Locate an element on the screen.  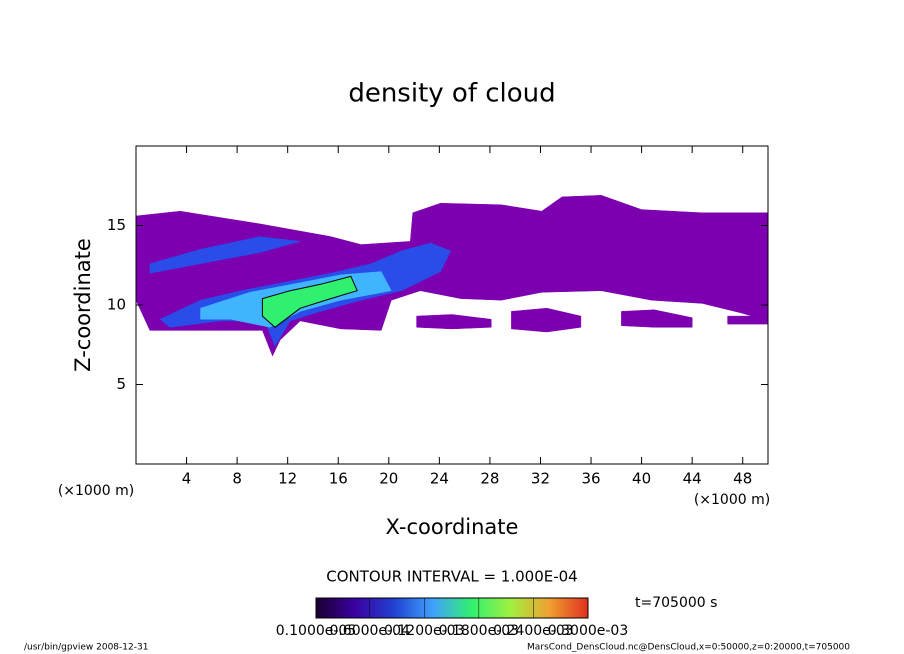
x-tick-label: 48 is located at coordinates (742, 479).